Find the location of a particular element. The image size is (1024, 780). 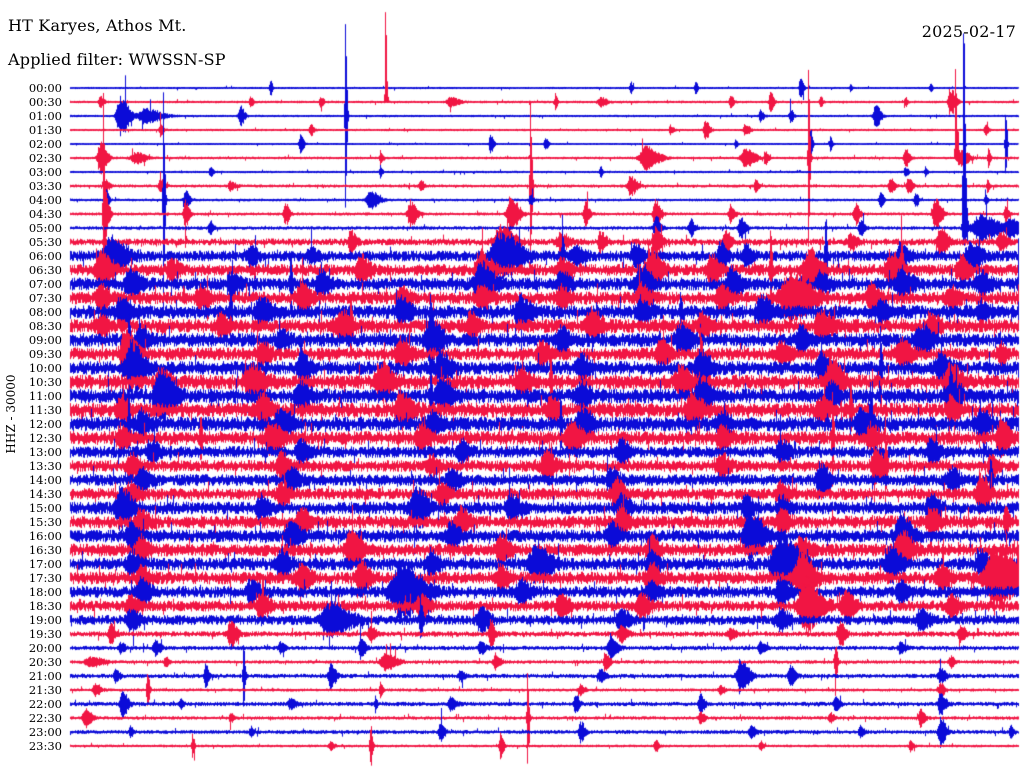

time-label: 00:30 is located at coordinates (45, 102).